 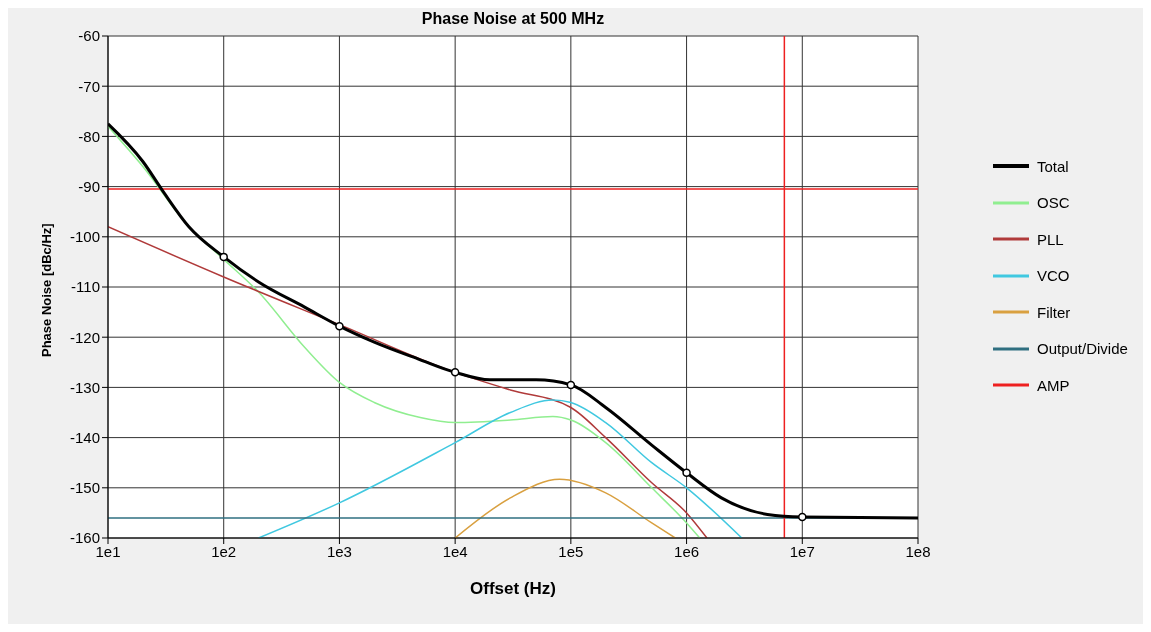 What do you see at coordinates (1053, 166) in the screenshot?
I see `legend-label: Total` at bounding box center [1053, 166].